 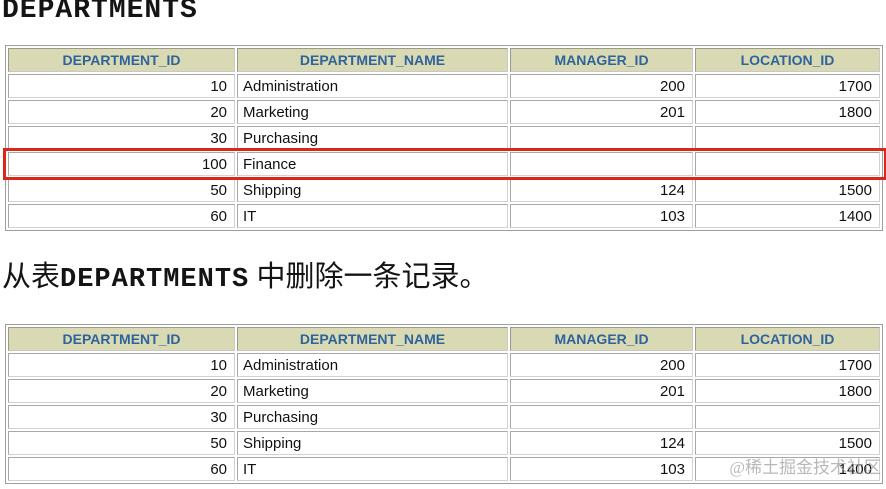 What do you see at coordinates (155, 280) in the screenshot?
I see `caption-table-name: DEPARTMENTS` at bounding box center [155, 280].